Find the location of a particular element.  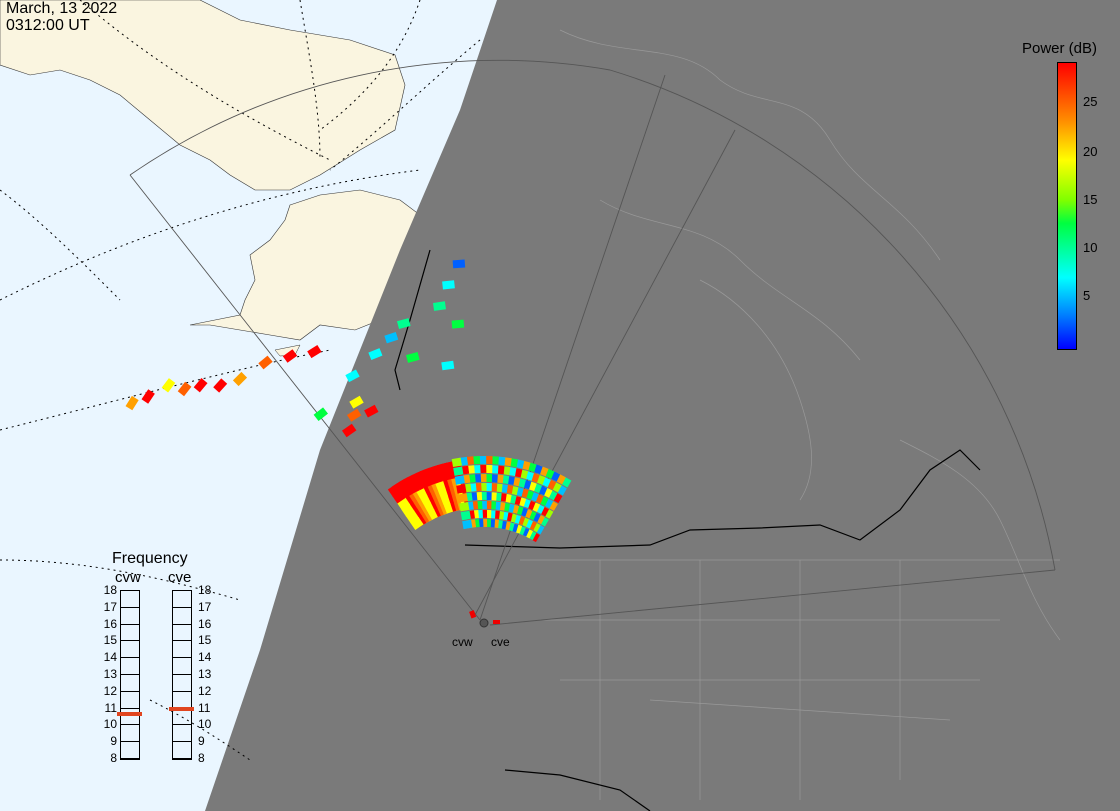

freq-scale-label-left: 9 is located at coordinates (113, 741).